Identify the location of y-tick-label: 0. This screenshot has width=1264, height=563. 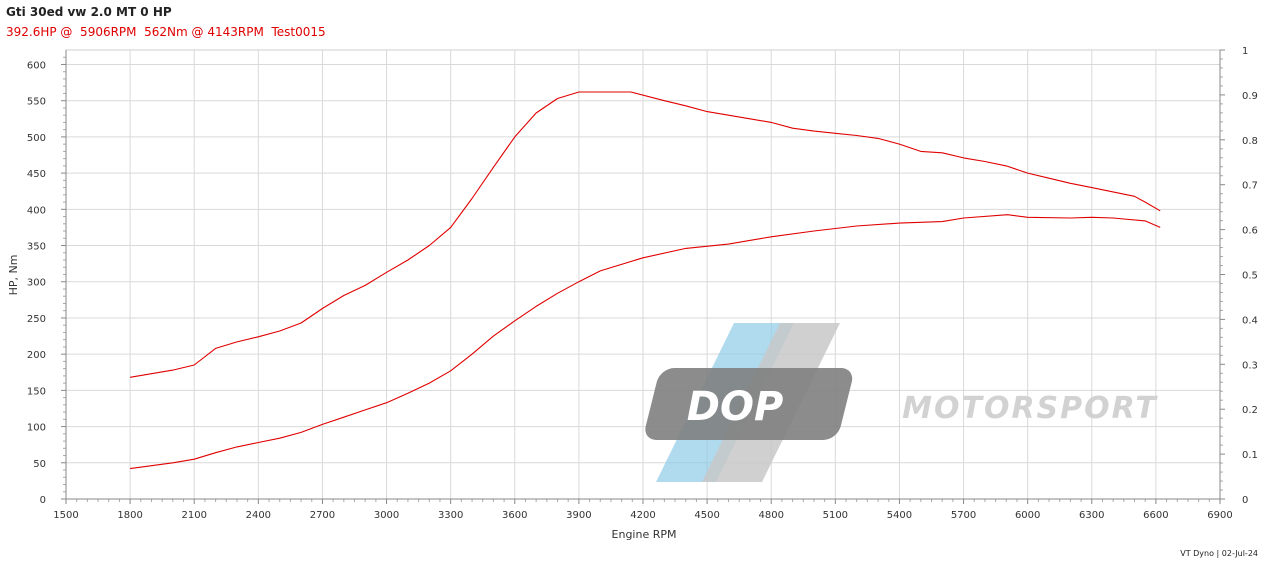
(43, 500).